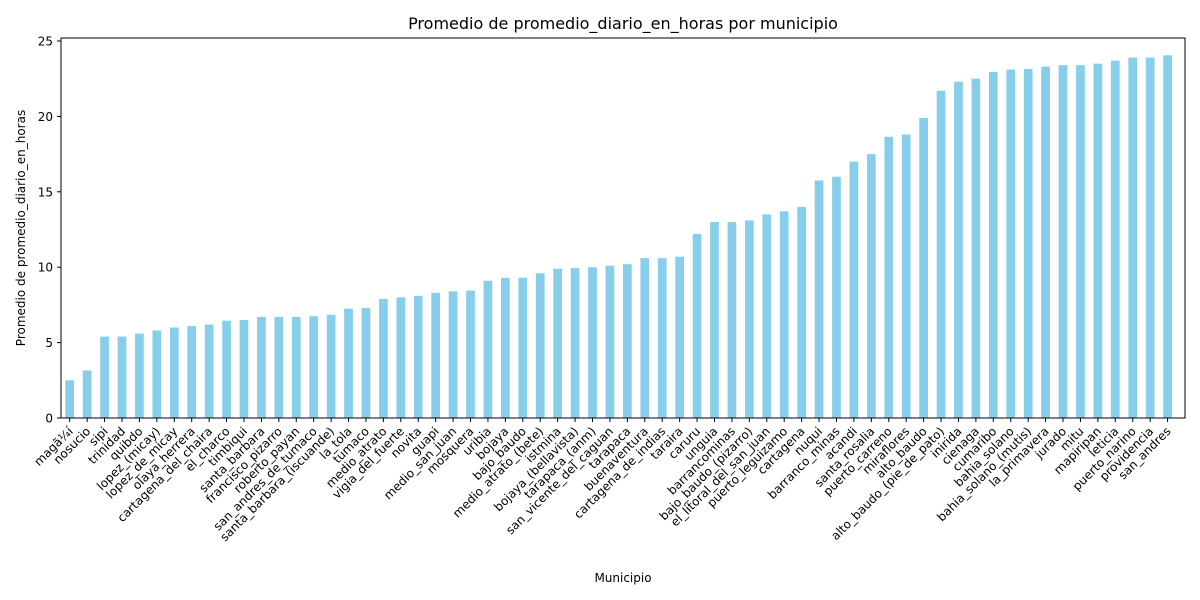 The image size is (1200, 600). Describe the element at coordinates (49, 343) in the screenshot. I see `y-tick-label: 5` at that location.